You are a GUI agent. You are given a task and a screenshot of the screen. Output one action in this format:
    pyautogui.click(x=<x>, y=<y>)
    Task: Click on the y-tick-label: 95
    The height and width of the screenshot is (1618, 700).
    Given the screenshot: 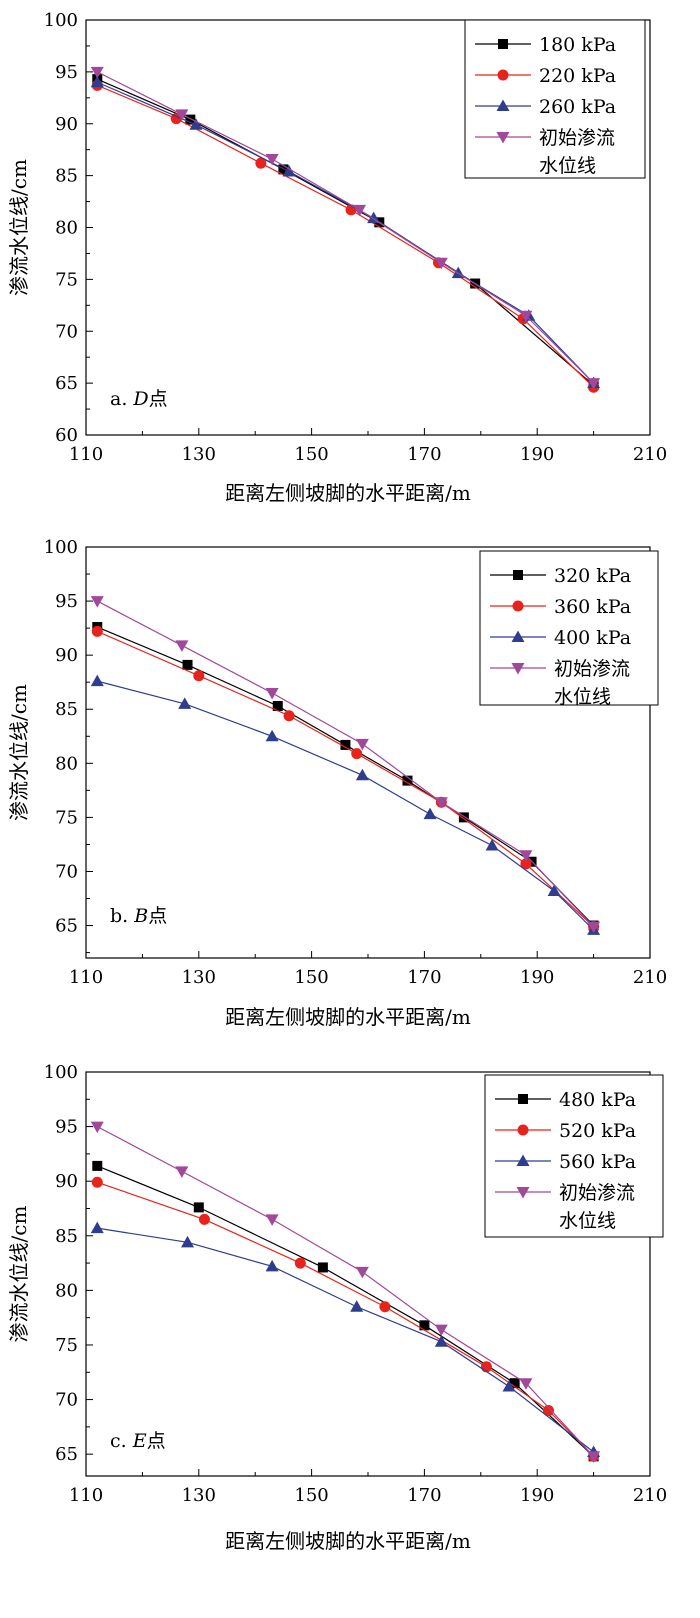 What is the action you would take?
    pyautogui.click(x=66, y=601)
    